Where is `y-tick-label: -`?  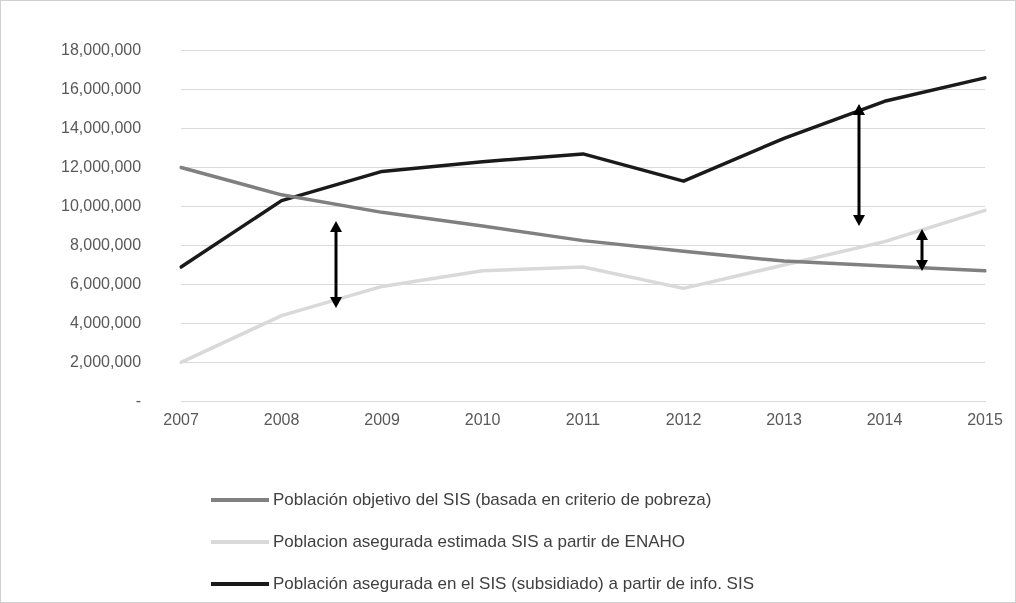
y-tick-label: - is located at coordinates (138, 400).